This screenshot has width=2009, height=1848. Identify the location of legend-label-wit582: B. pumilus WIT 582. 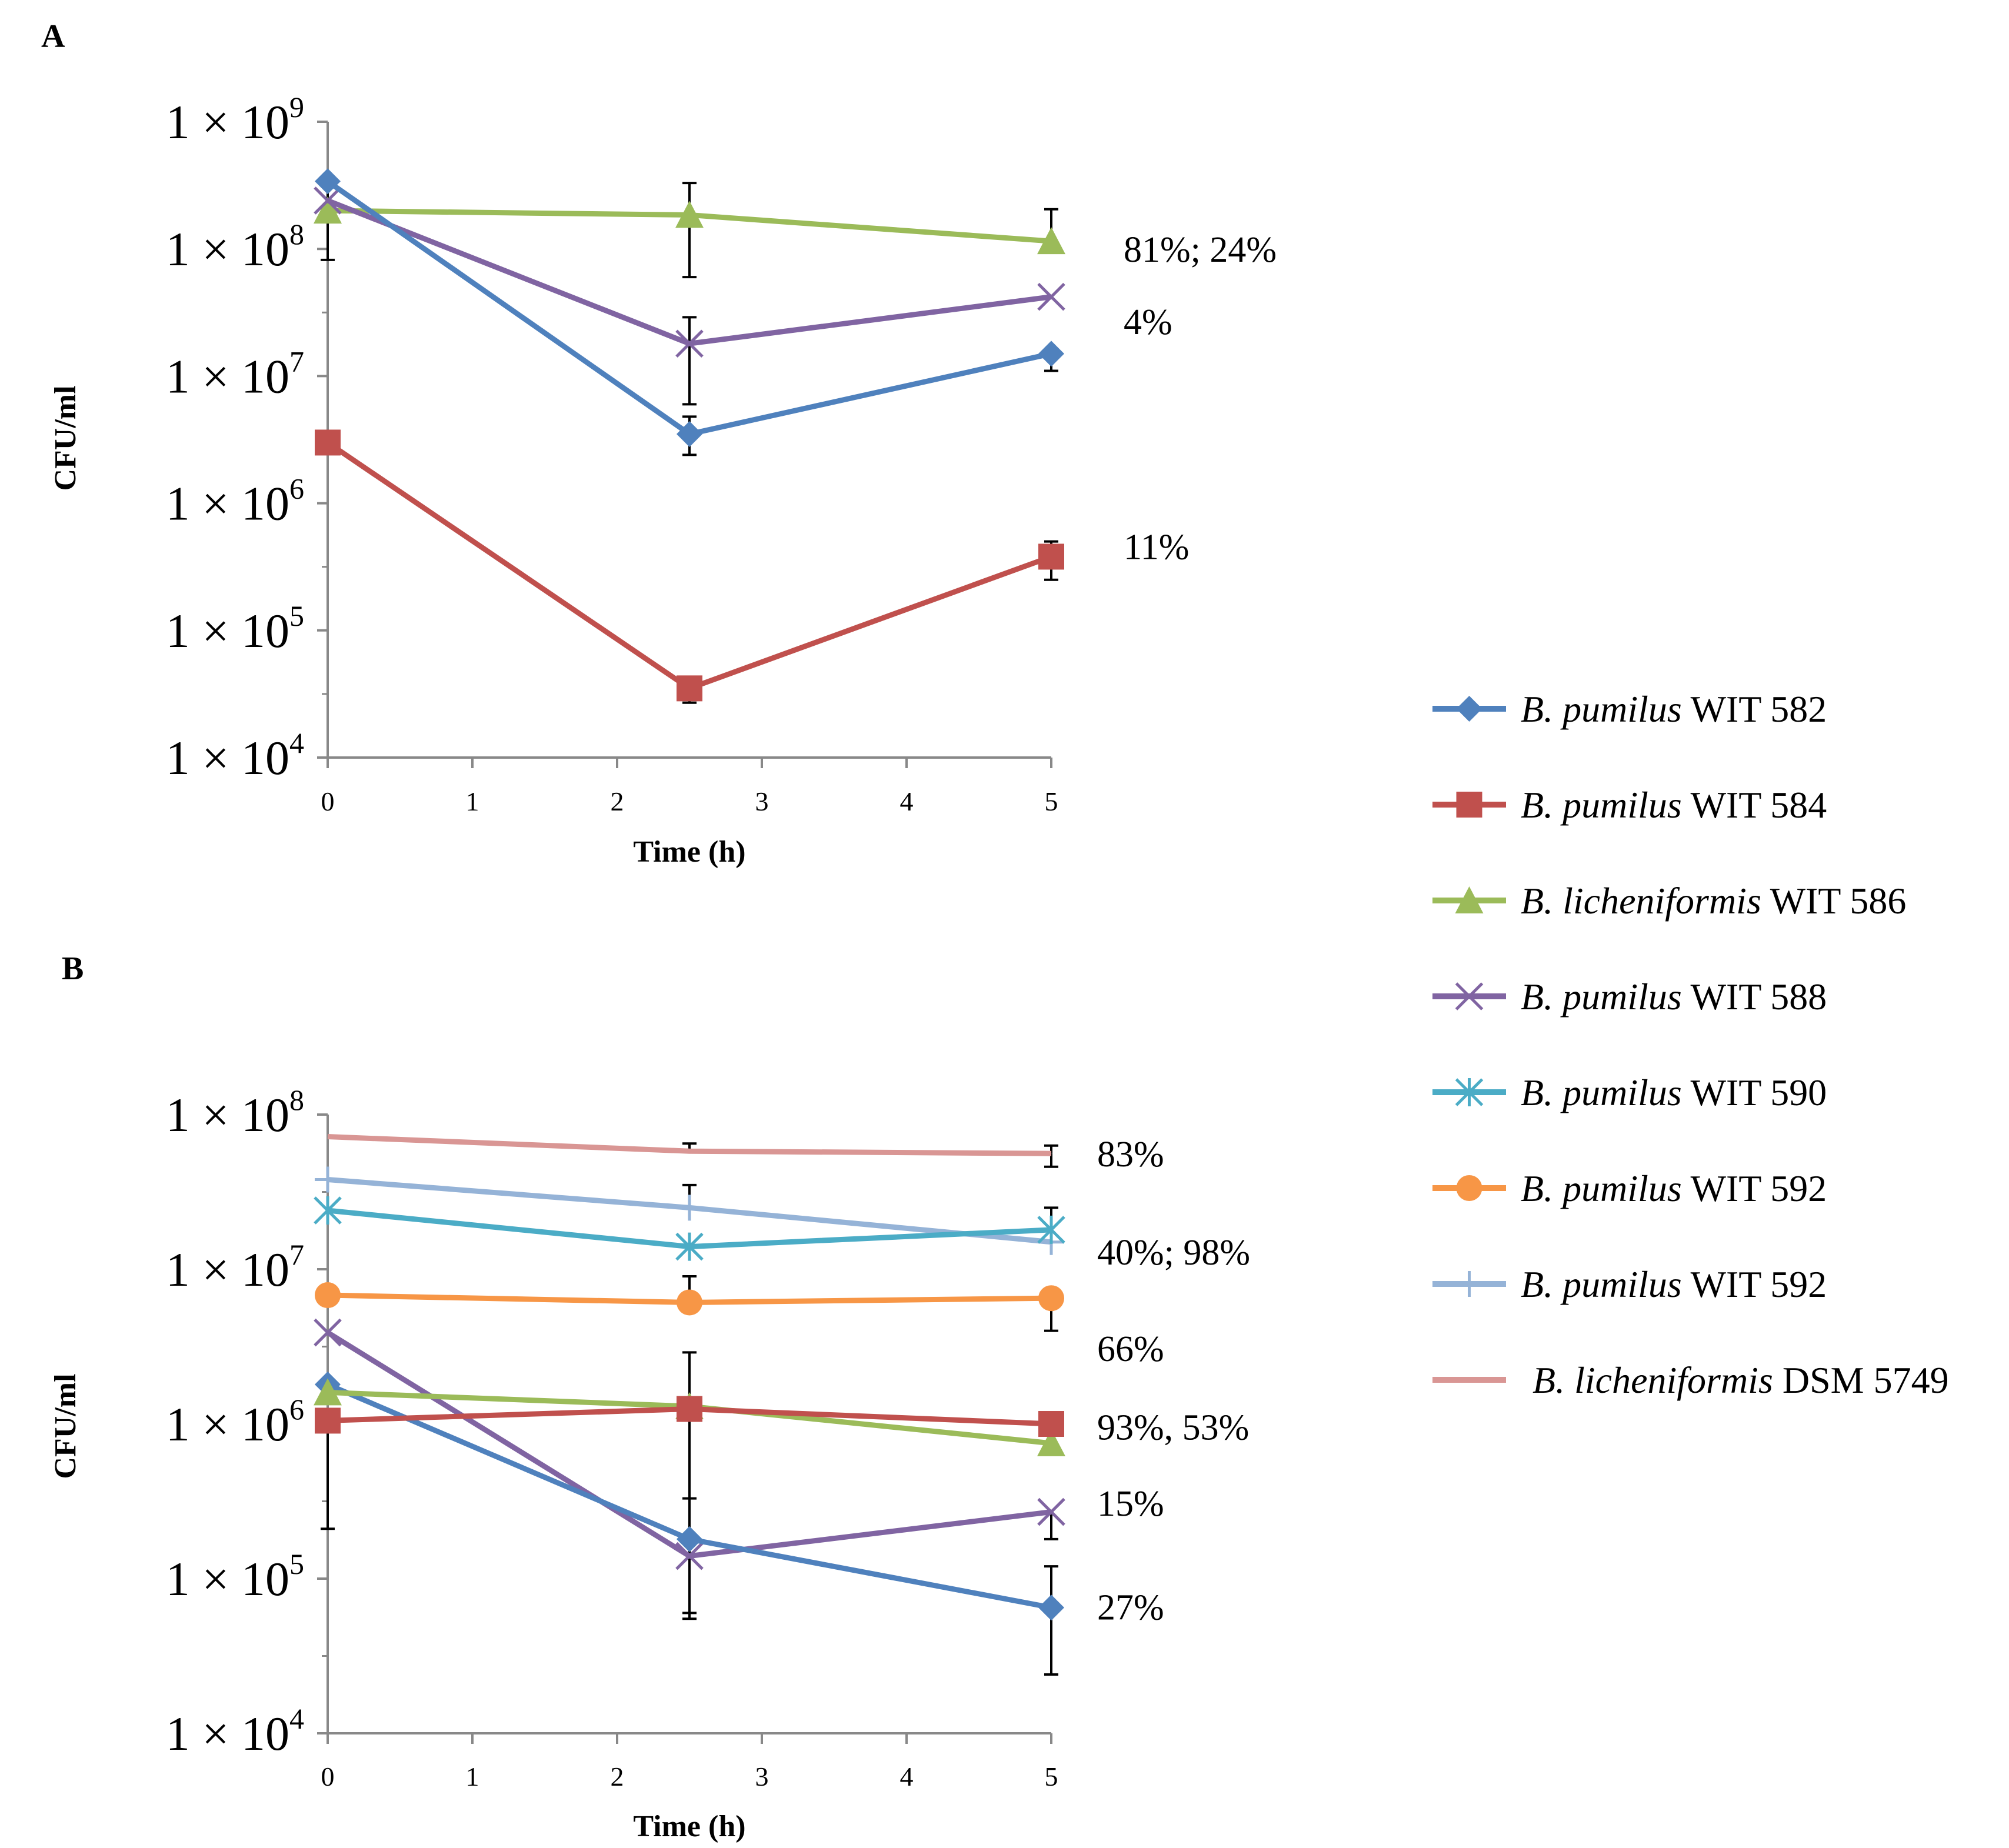
(1674, 709).